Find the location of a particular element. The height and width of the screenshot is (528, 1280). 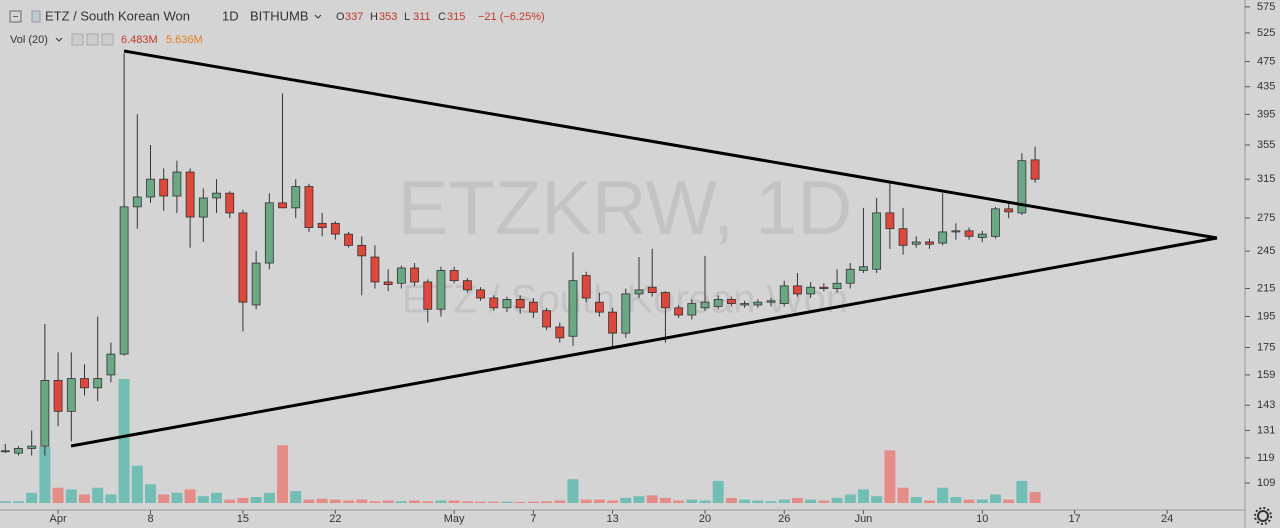

y-tick-label: 355 is located at coordinates (1266, 145).